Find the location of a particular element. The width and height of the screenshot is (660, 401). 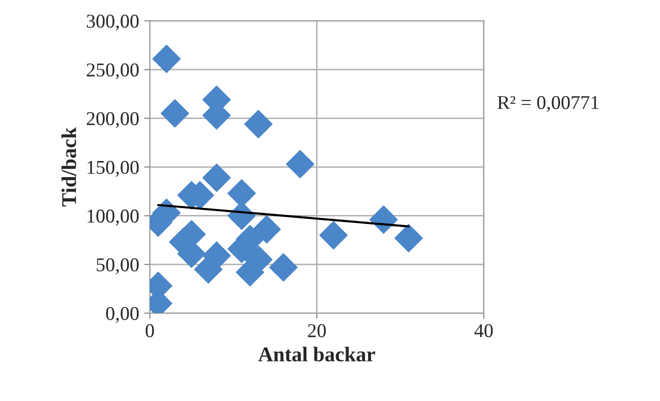

y-axis-title: Tid/back is located at coordinates (68, 166).